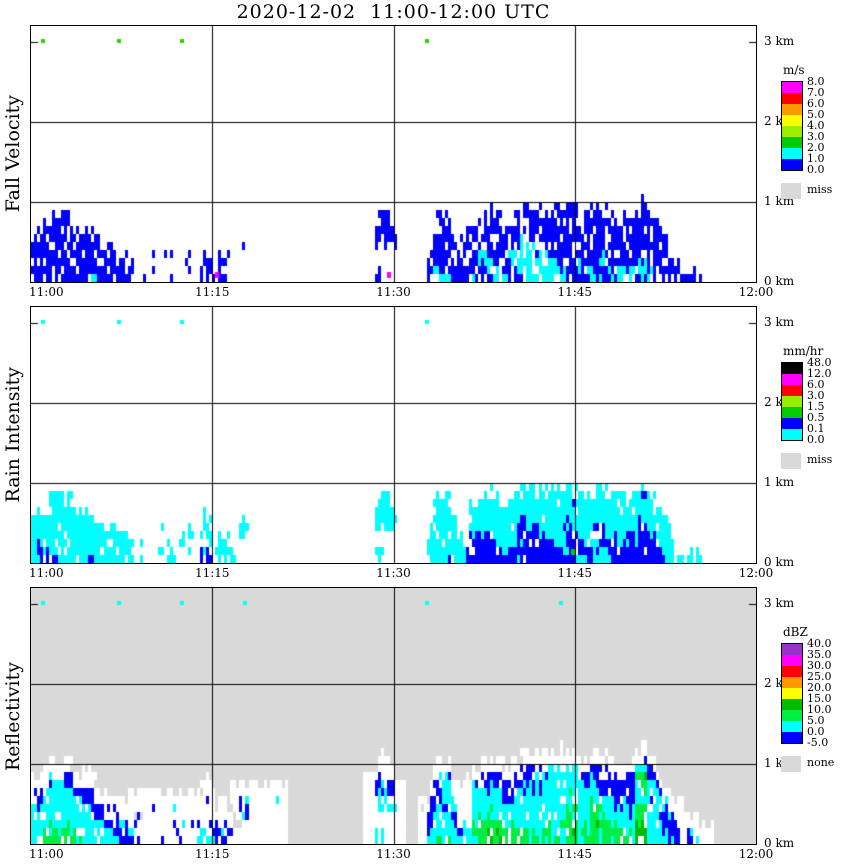 The height and width of the screenshot is (868, 850). What do you see at coordinates (819, 643) in the screenshot?
I see `legend-tick-label: 40.0` at bounding box center [819, 643].